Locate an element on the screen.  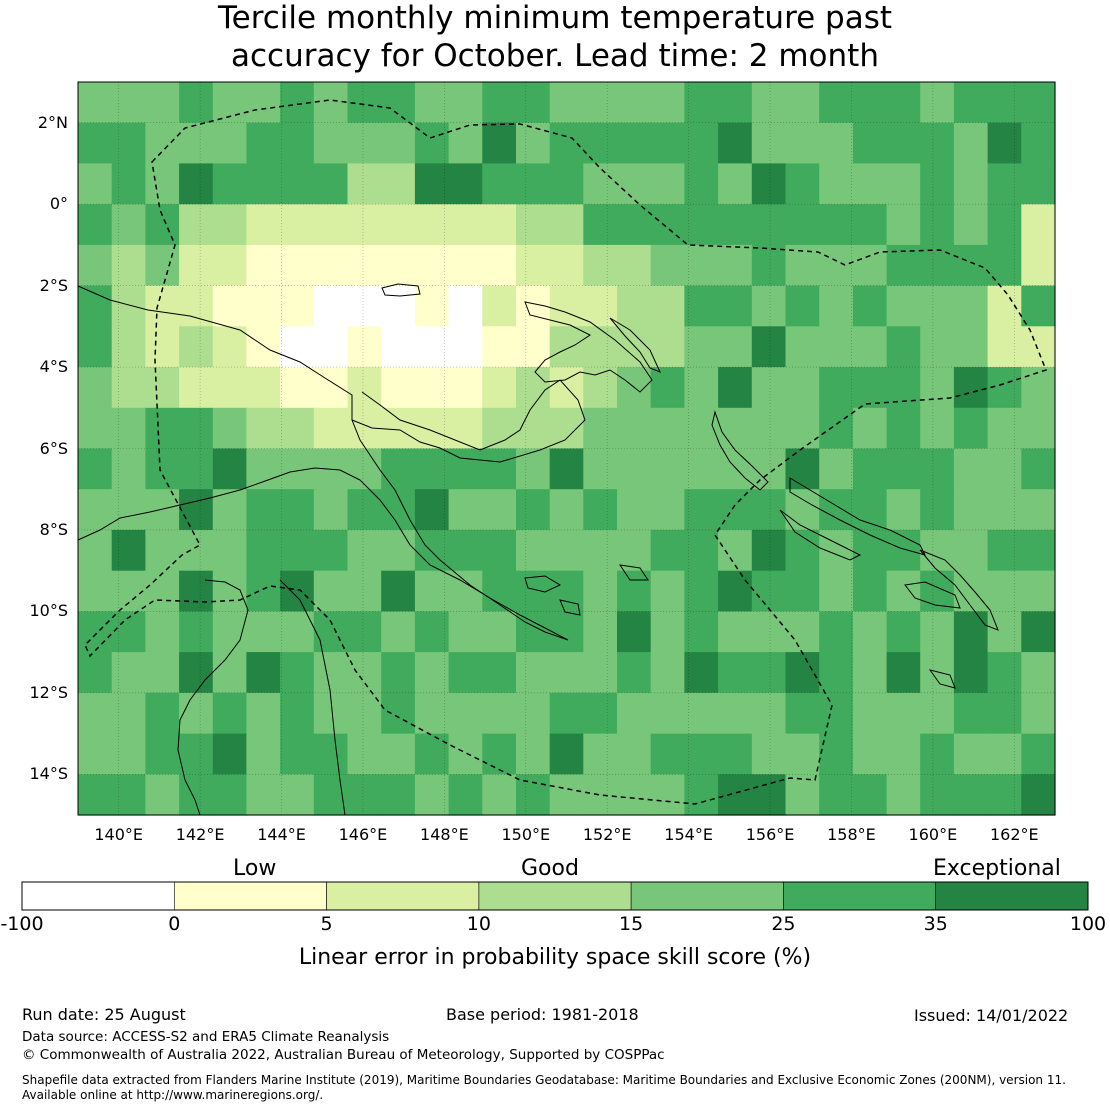
map-title-line-2: accuracy for October. Lead time: 2 month is located at coordinates (555, 56).